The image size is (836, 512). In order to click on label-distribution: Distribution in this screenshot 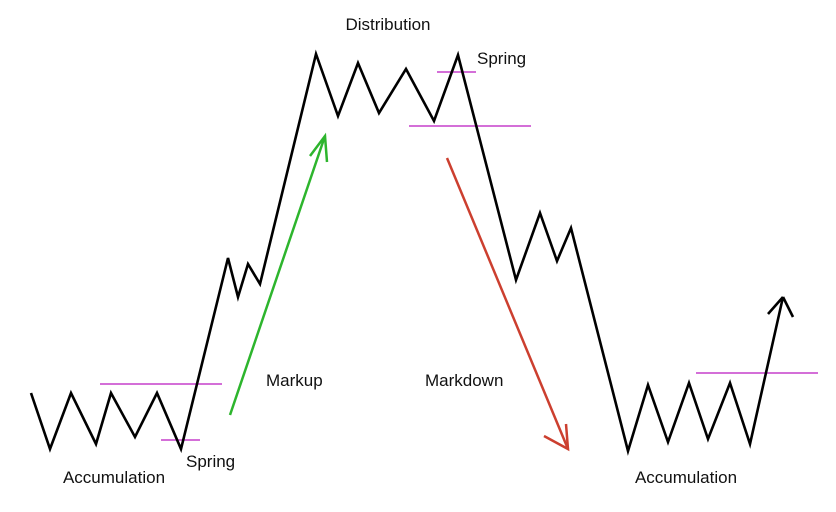, I will do `click(387, 24)`.